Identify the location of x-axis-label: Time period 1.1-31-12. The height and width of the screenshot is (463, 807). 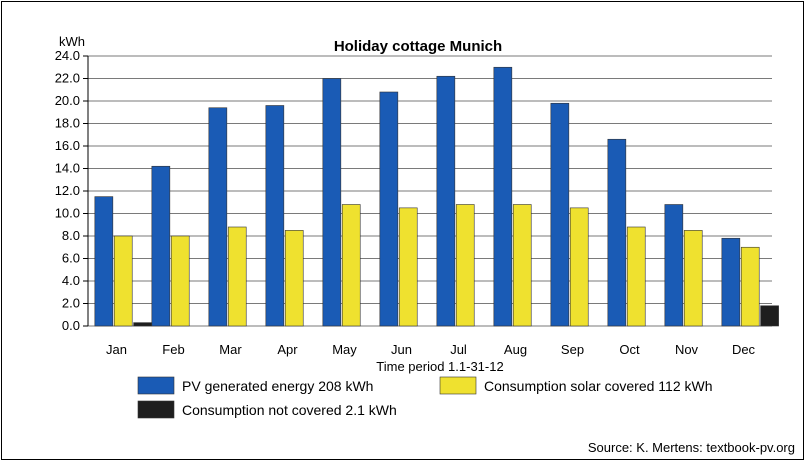
(439, 366).